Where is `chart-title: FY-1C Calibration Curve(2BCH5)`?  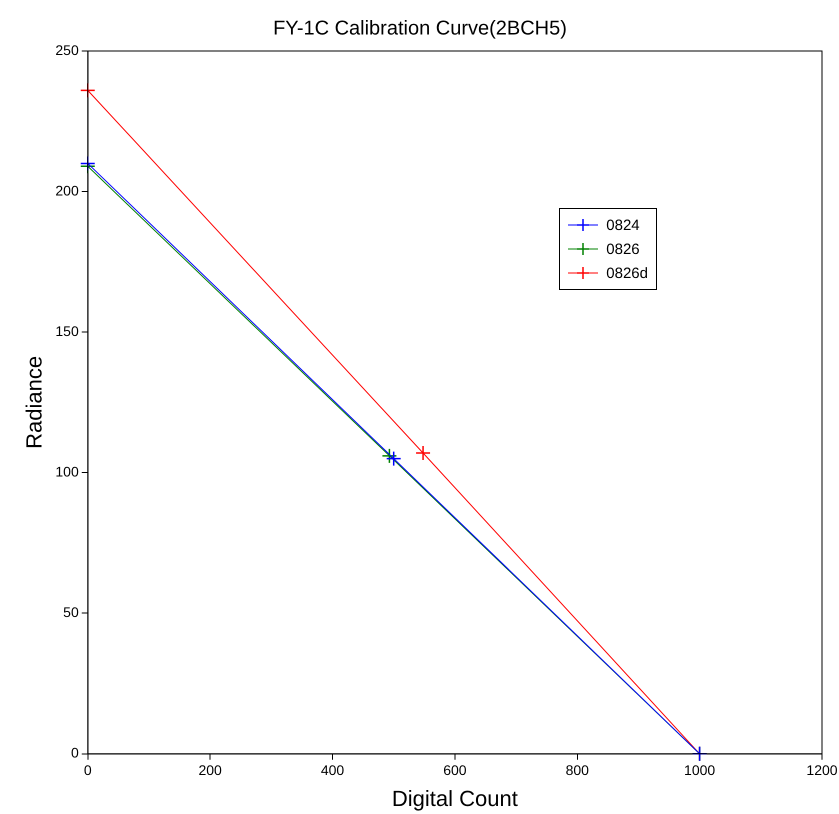
chart-title: FY-1C Calibration Curve(2BCH5) is located at coordinates (420, 29).